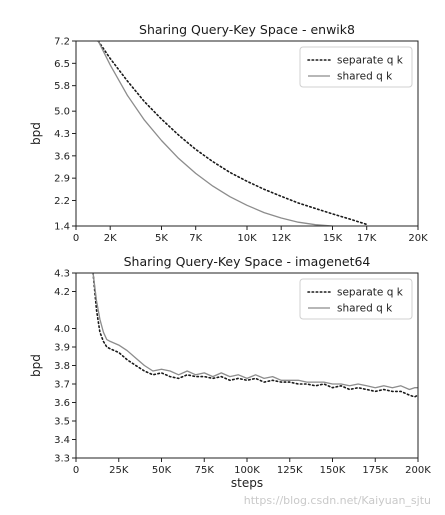  I want to click on x-tick-label: 7K, so click(195, 238).